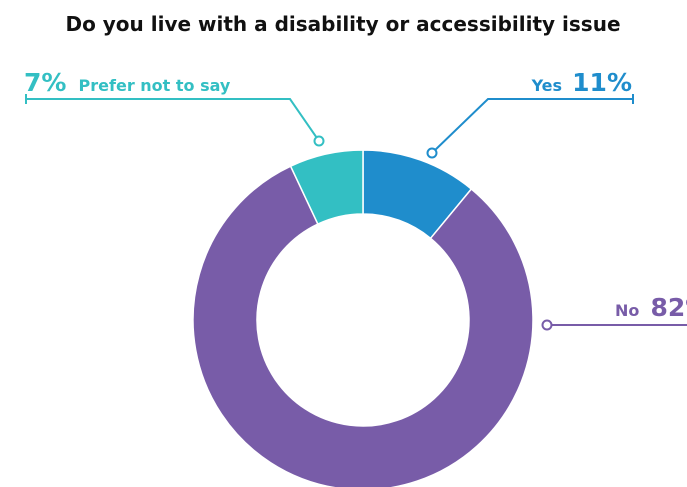 This screenshot has height=487, width=687. What do you see at coordinates (326, 187) in the screenshot?
I see `donut-slice-prefer-not-to-say` at bounding box center [326, 187].